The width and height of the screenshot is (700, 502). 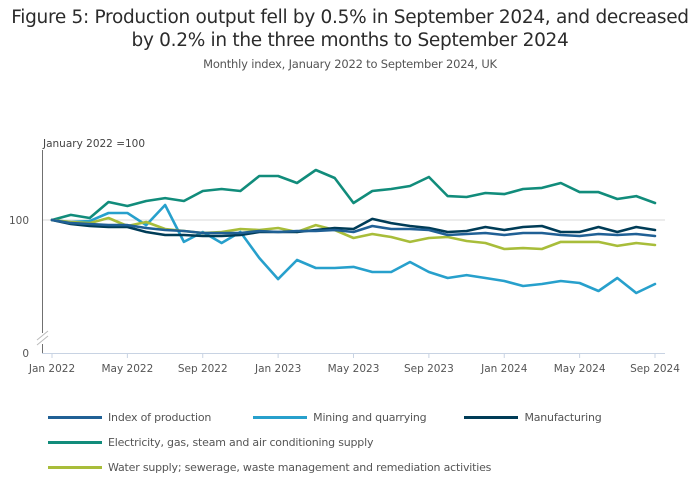 I want to click on x-tick-label: Jan 2023, so click(x=277, y=369).